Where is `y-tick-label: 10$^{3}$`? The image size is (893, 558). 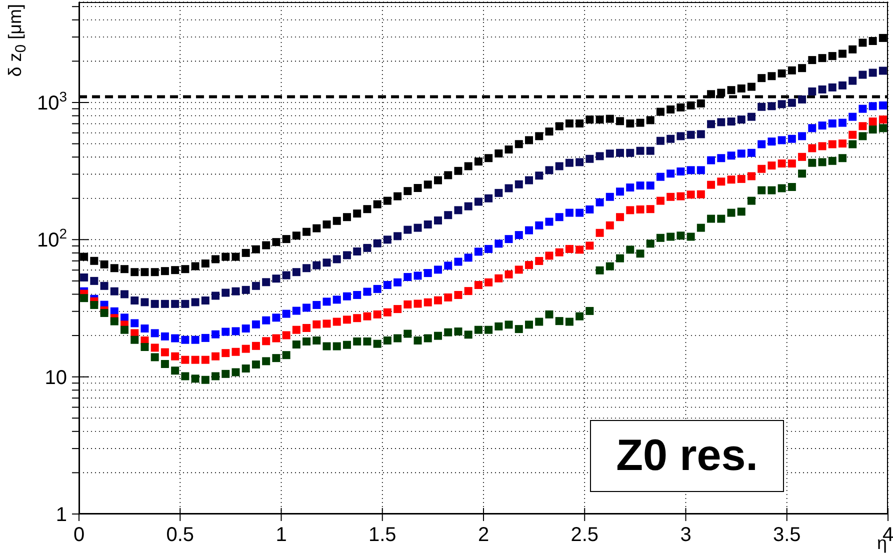 y-tick-label: 10$^{3}$ is located at coordinates (52, 101).